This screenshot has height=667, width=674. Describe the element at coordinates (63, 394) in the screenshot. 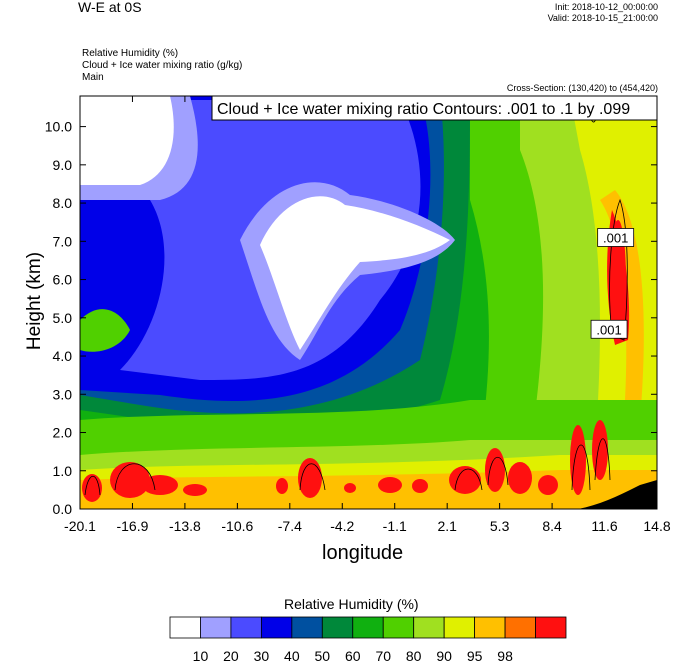

I see `y-tick-label: 3.0` at that location.